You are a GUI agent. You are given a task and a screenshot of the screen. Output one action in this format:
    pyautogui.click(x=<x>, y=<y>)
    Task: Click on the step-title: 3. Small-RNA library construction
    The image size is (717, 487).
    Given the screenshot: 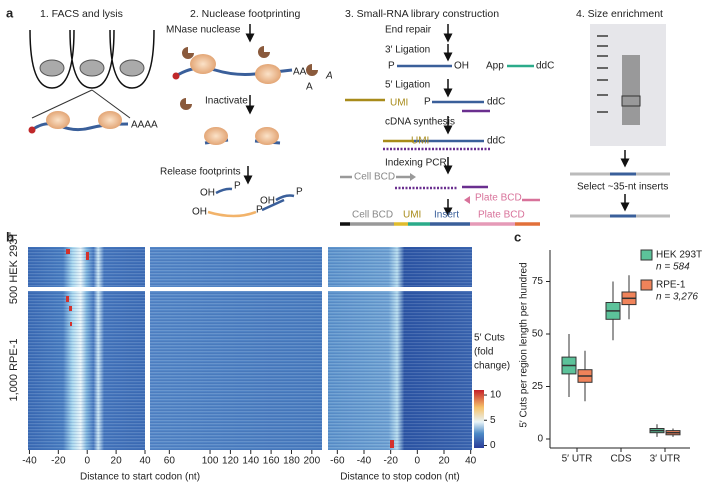 What is the action you would take?
    pyautogui.click(x=422, y=14)
    